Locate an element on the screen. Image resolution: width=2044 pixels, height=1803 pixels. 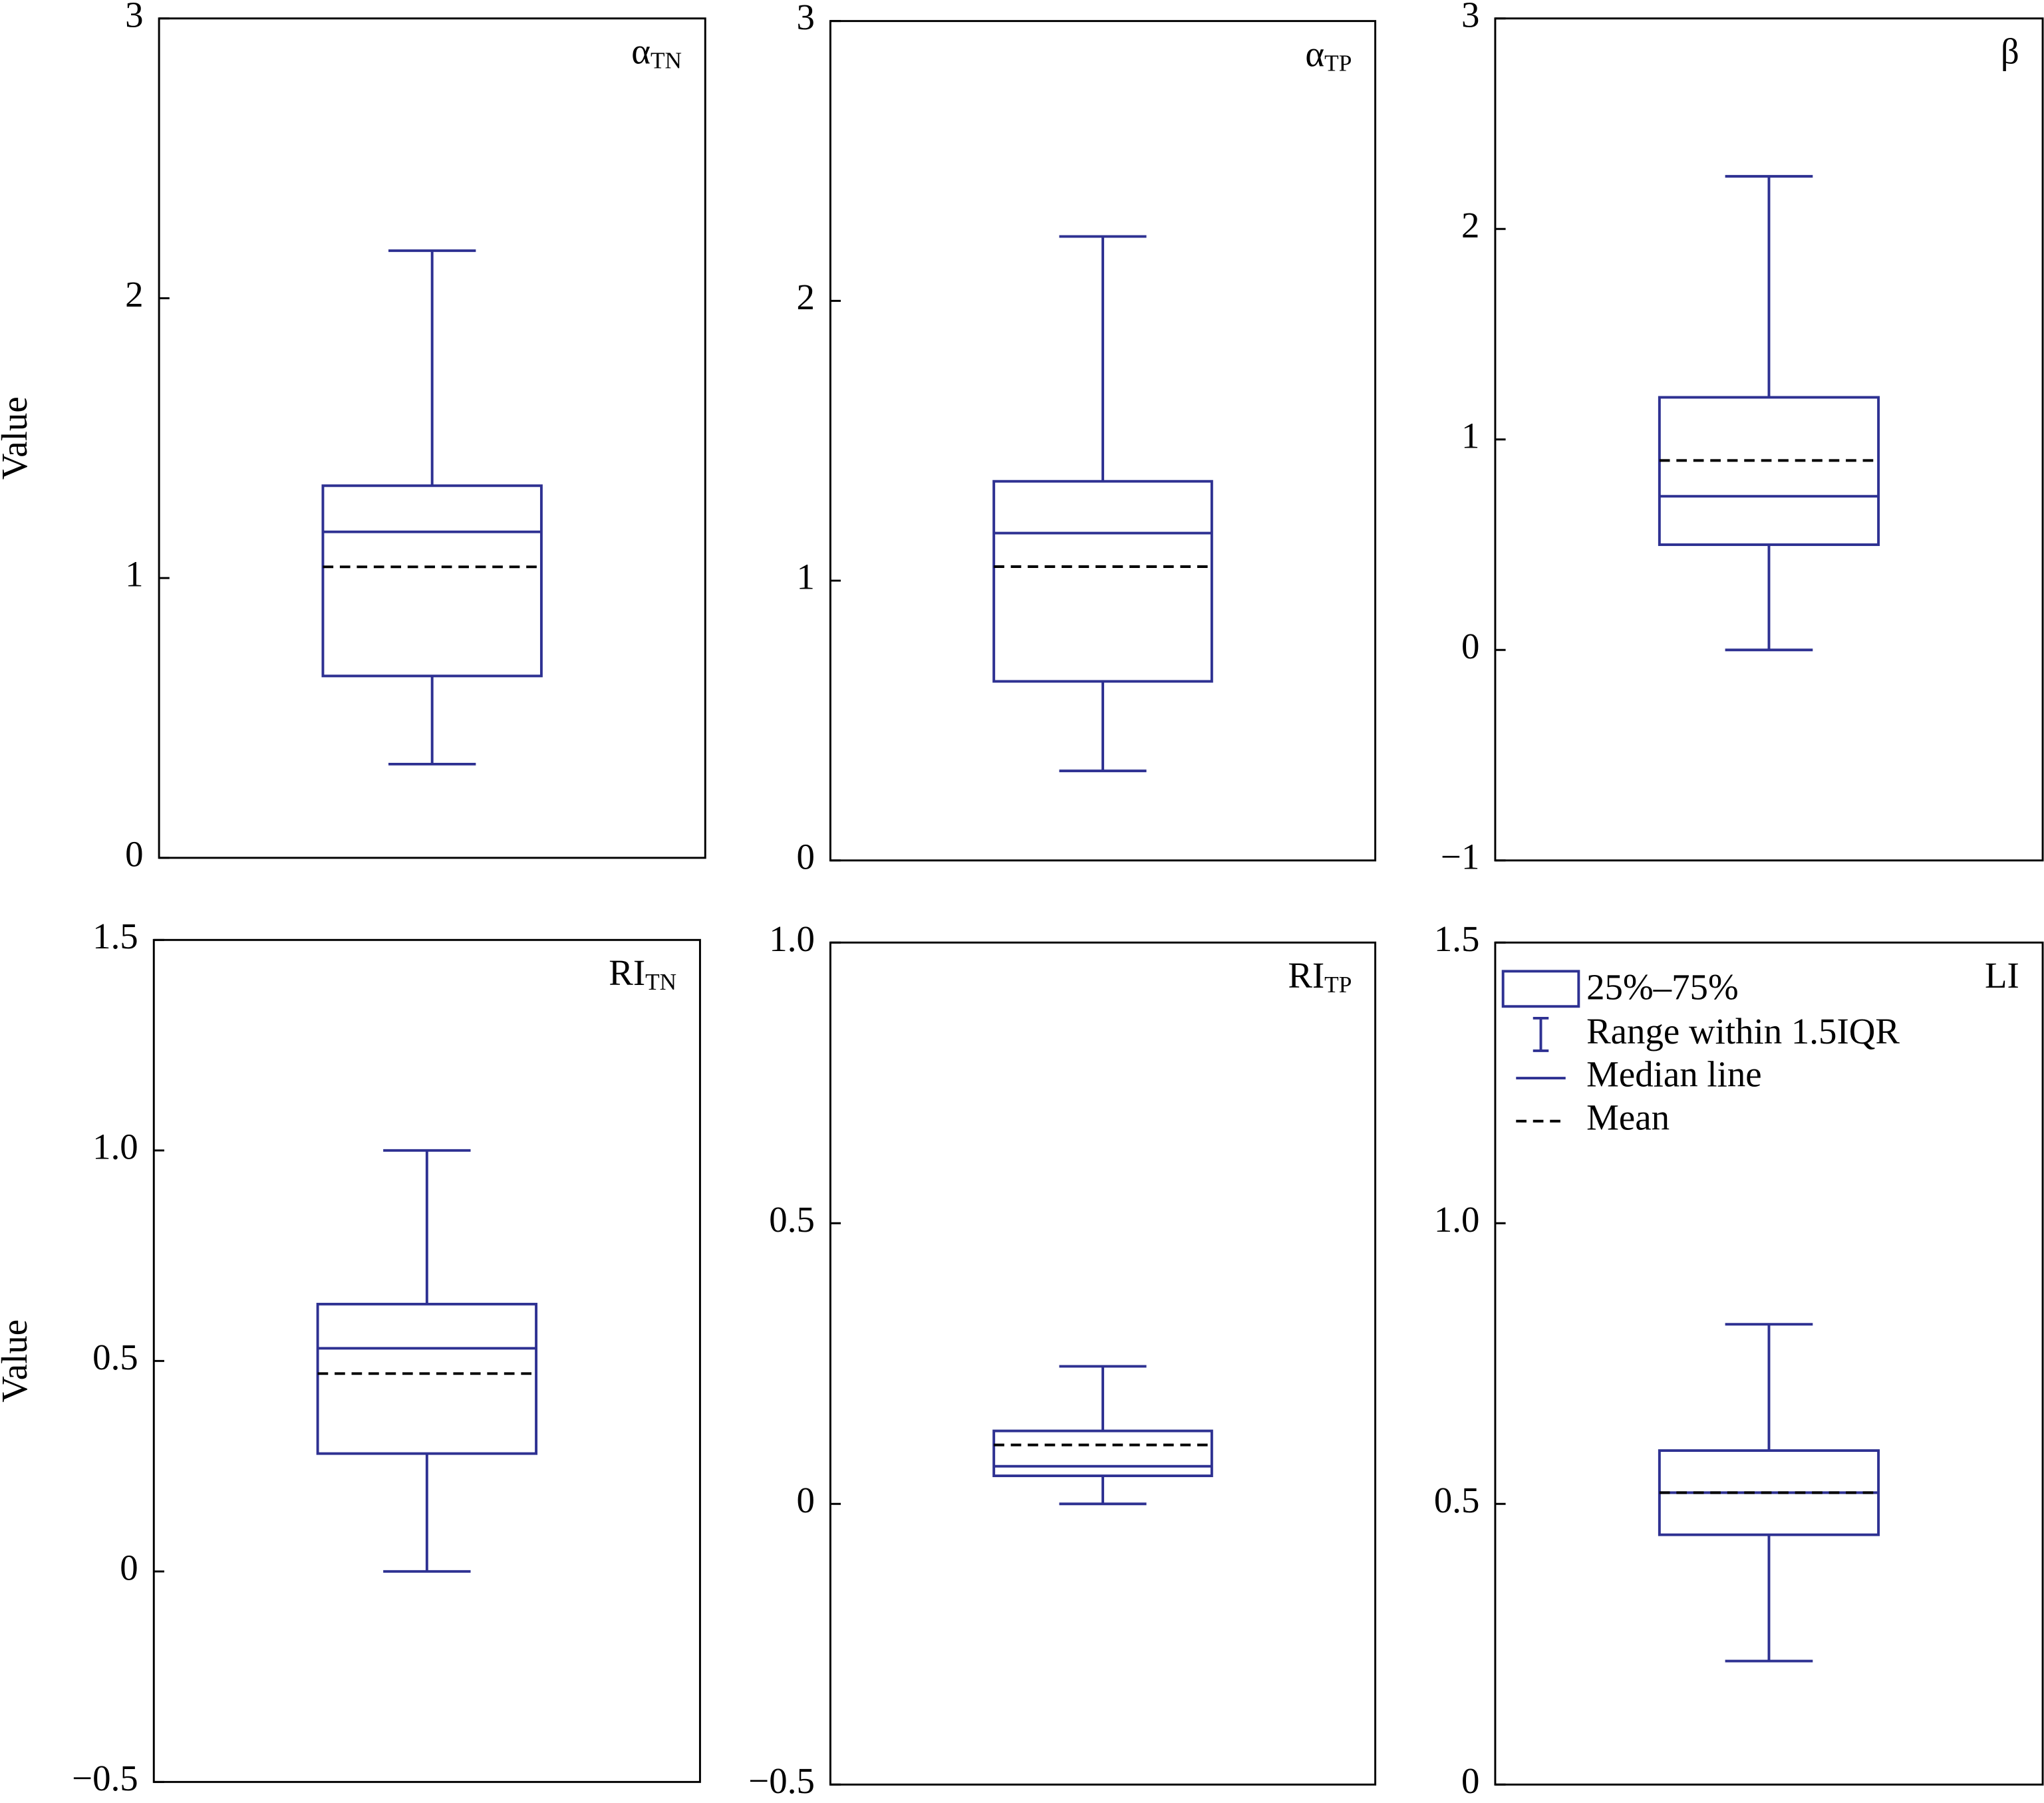
legend-label: Median line is located at coordinates (1674, 1074).